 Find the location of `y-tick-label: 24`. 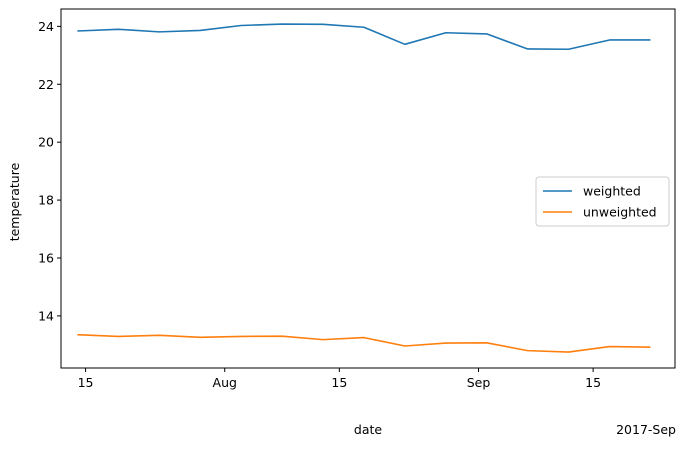

y-tick-label: 24 is located at coordinates (46, 26).